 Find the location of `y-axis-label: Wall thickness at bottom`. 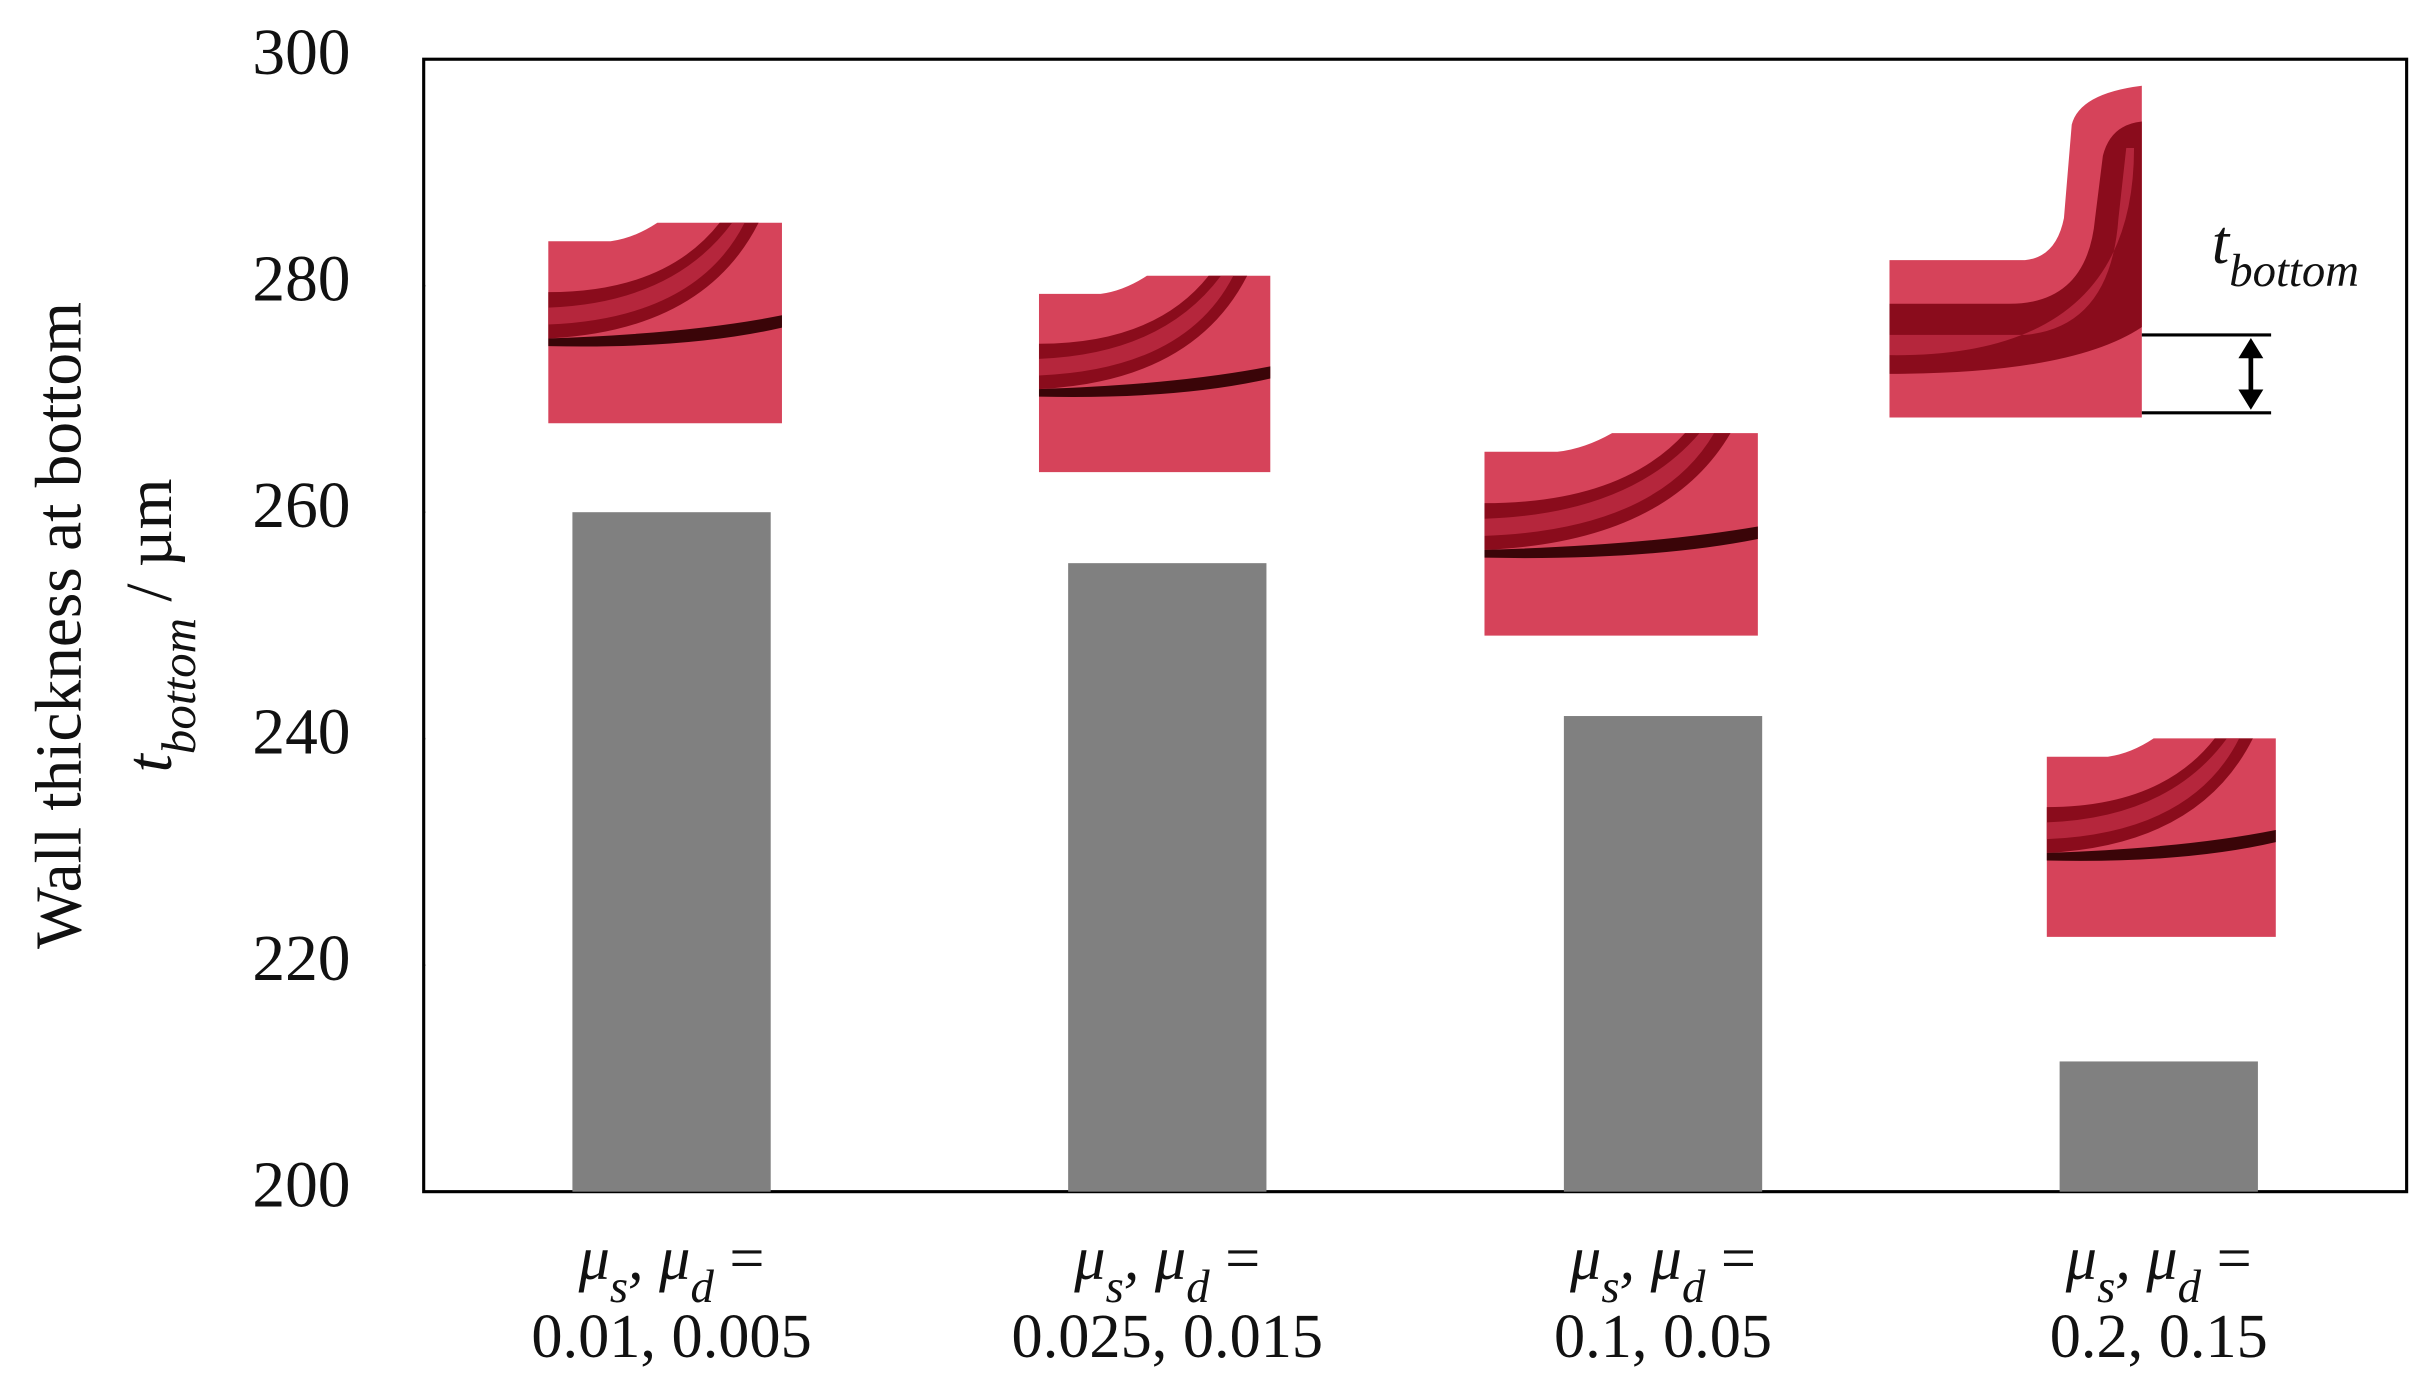

y-axis-label: Wall thickness at bottom is located at coordinates (59, 625).